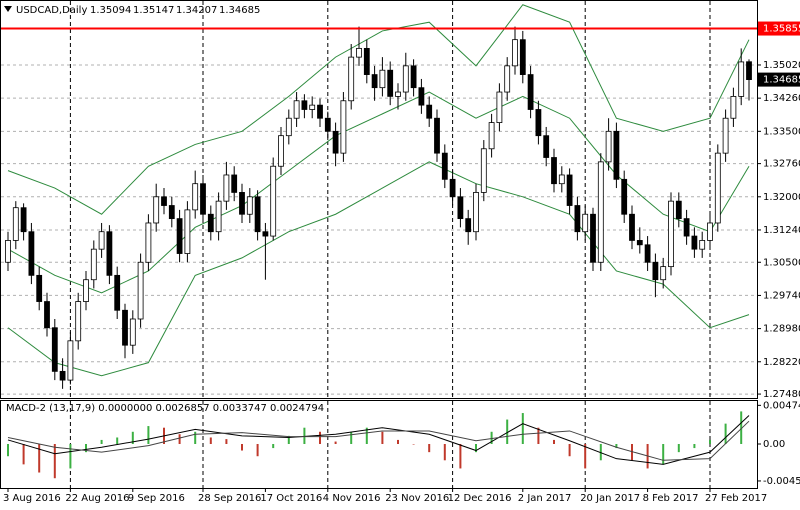 Image resolution: width=800 pixels, height=510 pixels. I want to click on x-tick-label: 20 Jan 2017, so click(610, 498).